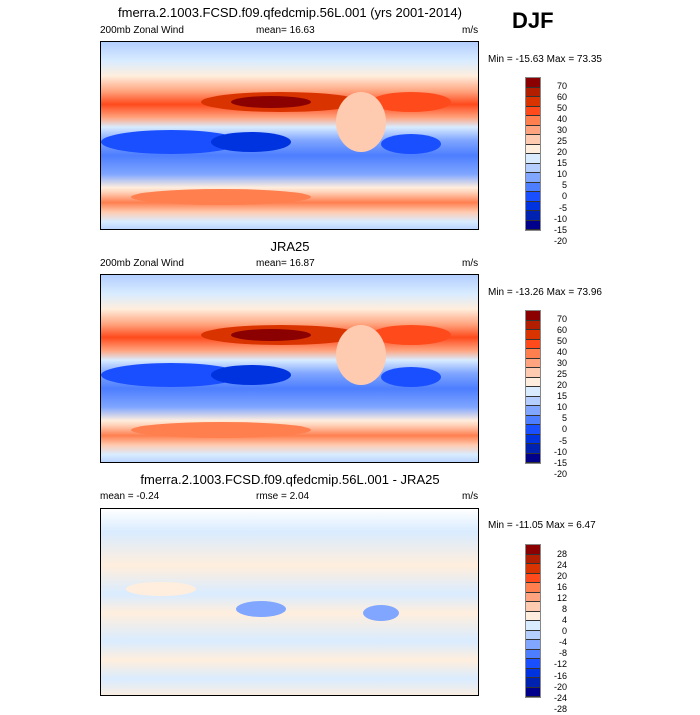 This screenshot has width=700, height=715. I want to click on colorbar-tick-label: 4, so click(564, 620).